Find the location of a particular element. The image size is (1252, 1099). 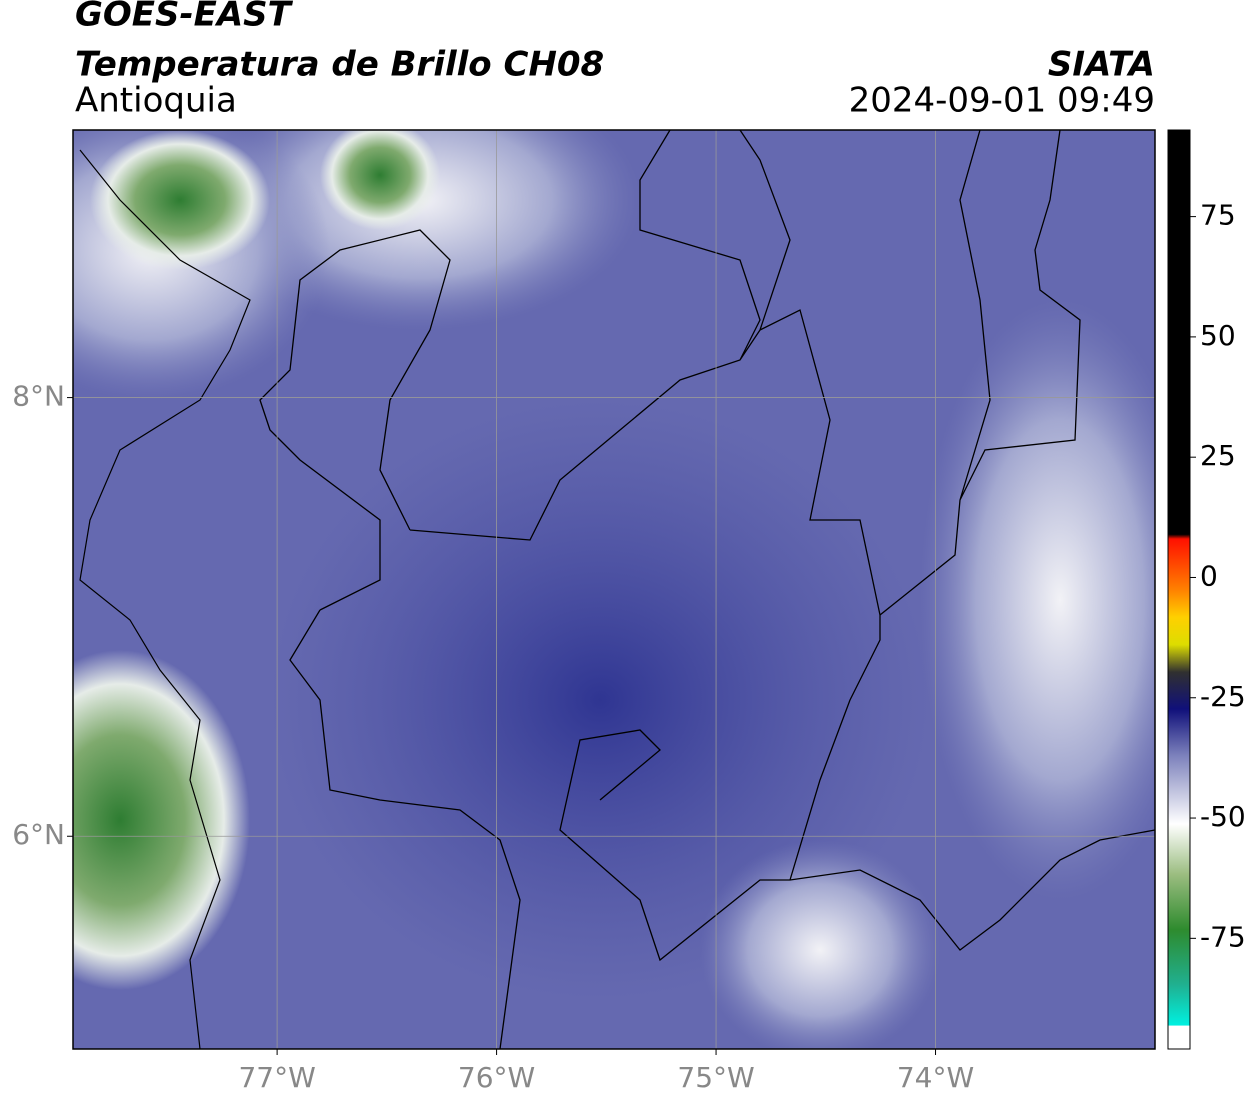

timestamp: 2024-09-01 09:49 is located at coordinates (1002, 101).